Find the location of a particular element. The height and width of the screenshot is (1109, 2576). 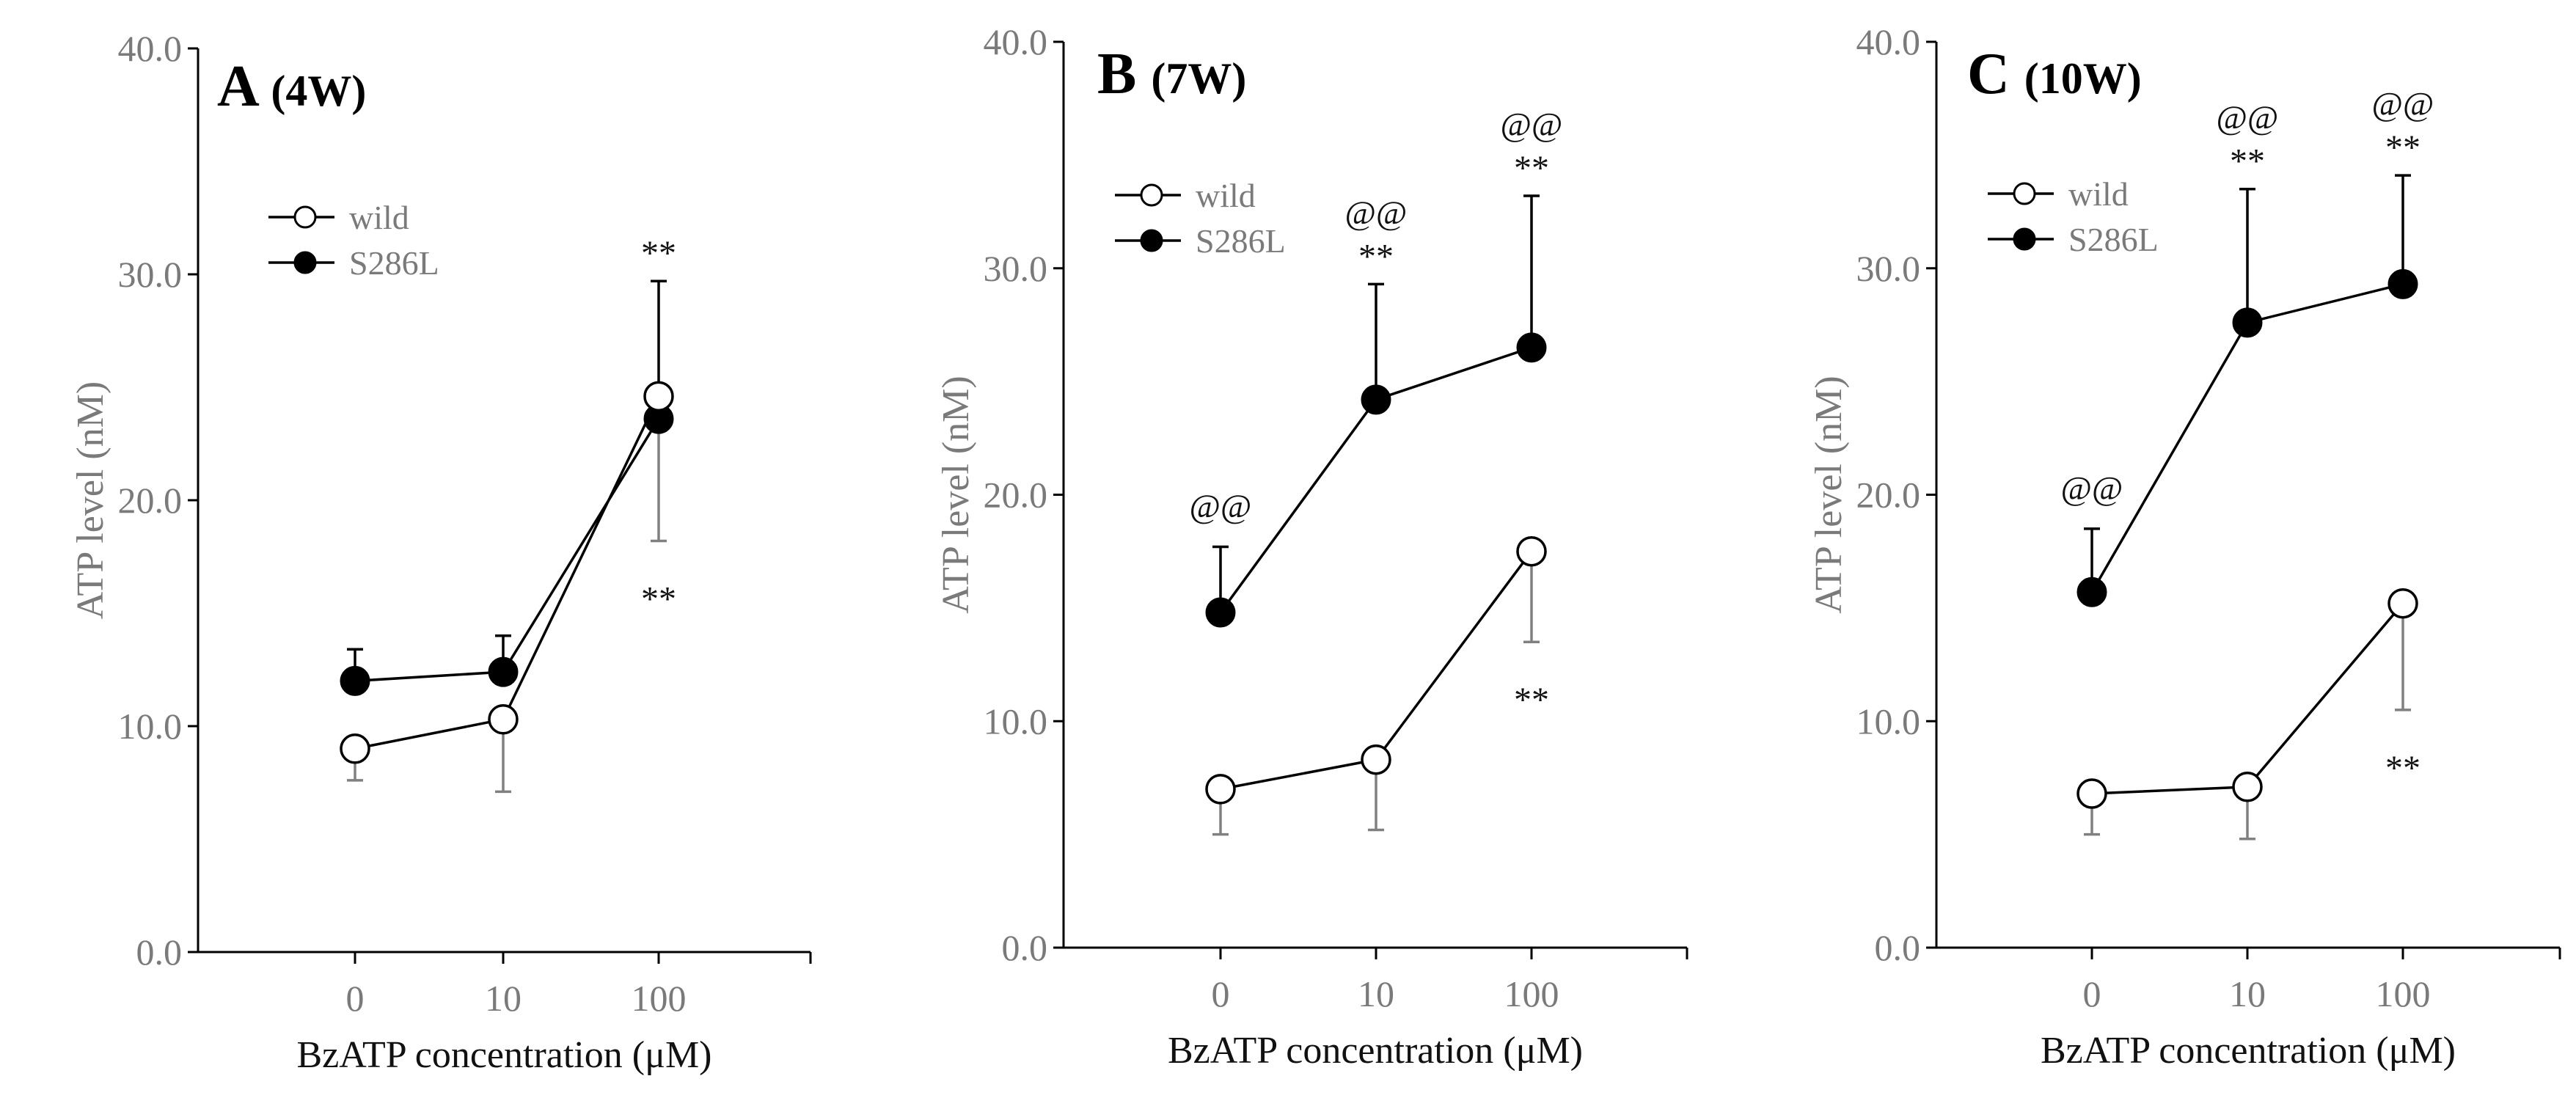

panel-title: A (4W) is located at coordinates (291, 87).